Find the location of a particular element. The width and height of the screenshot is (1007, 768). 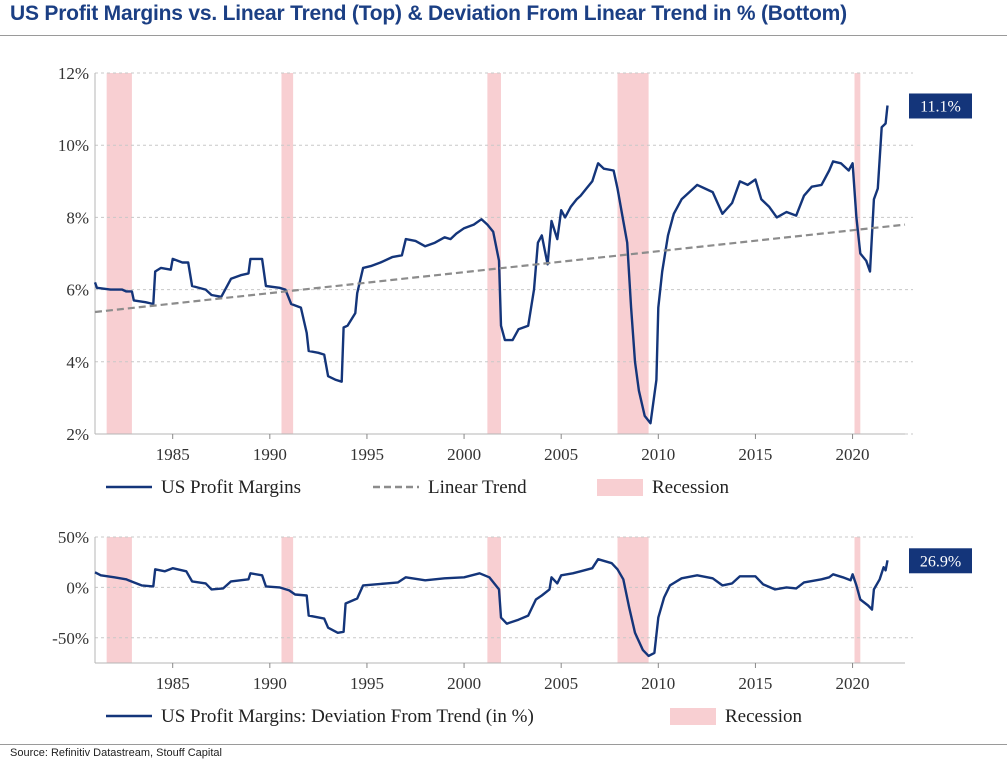

title-divider is located at coordinates (503, 35).